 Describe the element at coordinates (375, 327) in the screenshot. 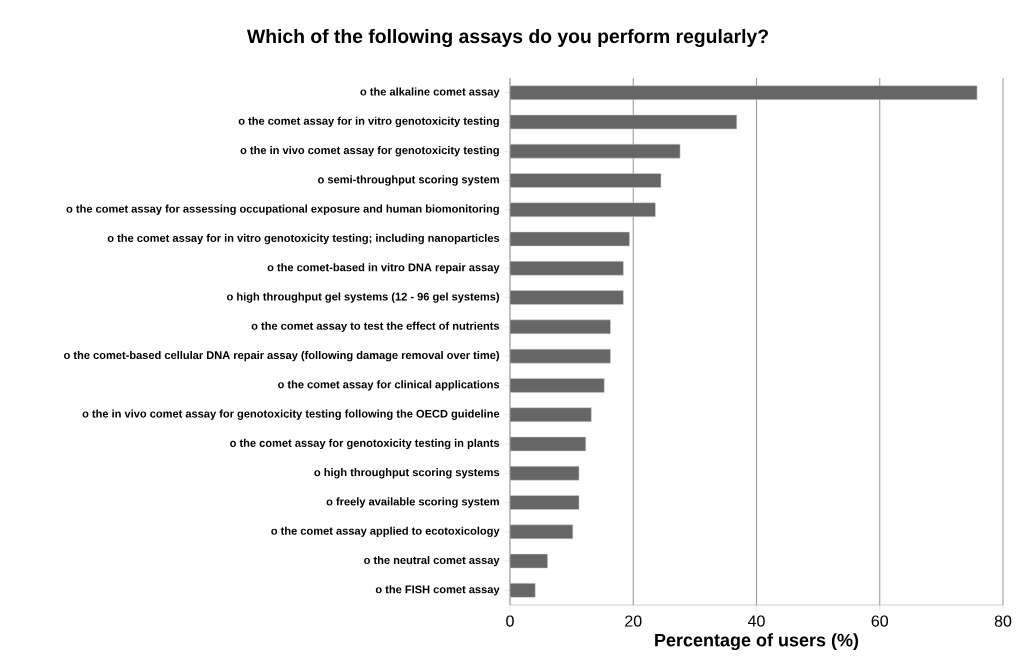

I see `y-tick-label: o the comet assay to test the effect of nutrients` at that location.